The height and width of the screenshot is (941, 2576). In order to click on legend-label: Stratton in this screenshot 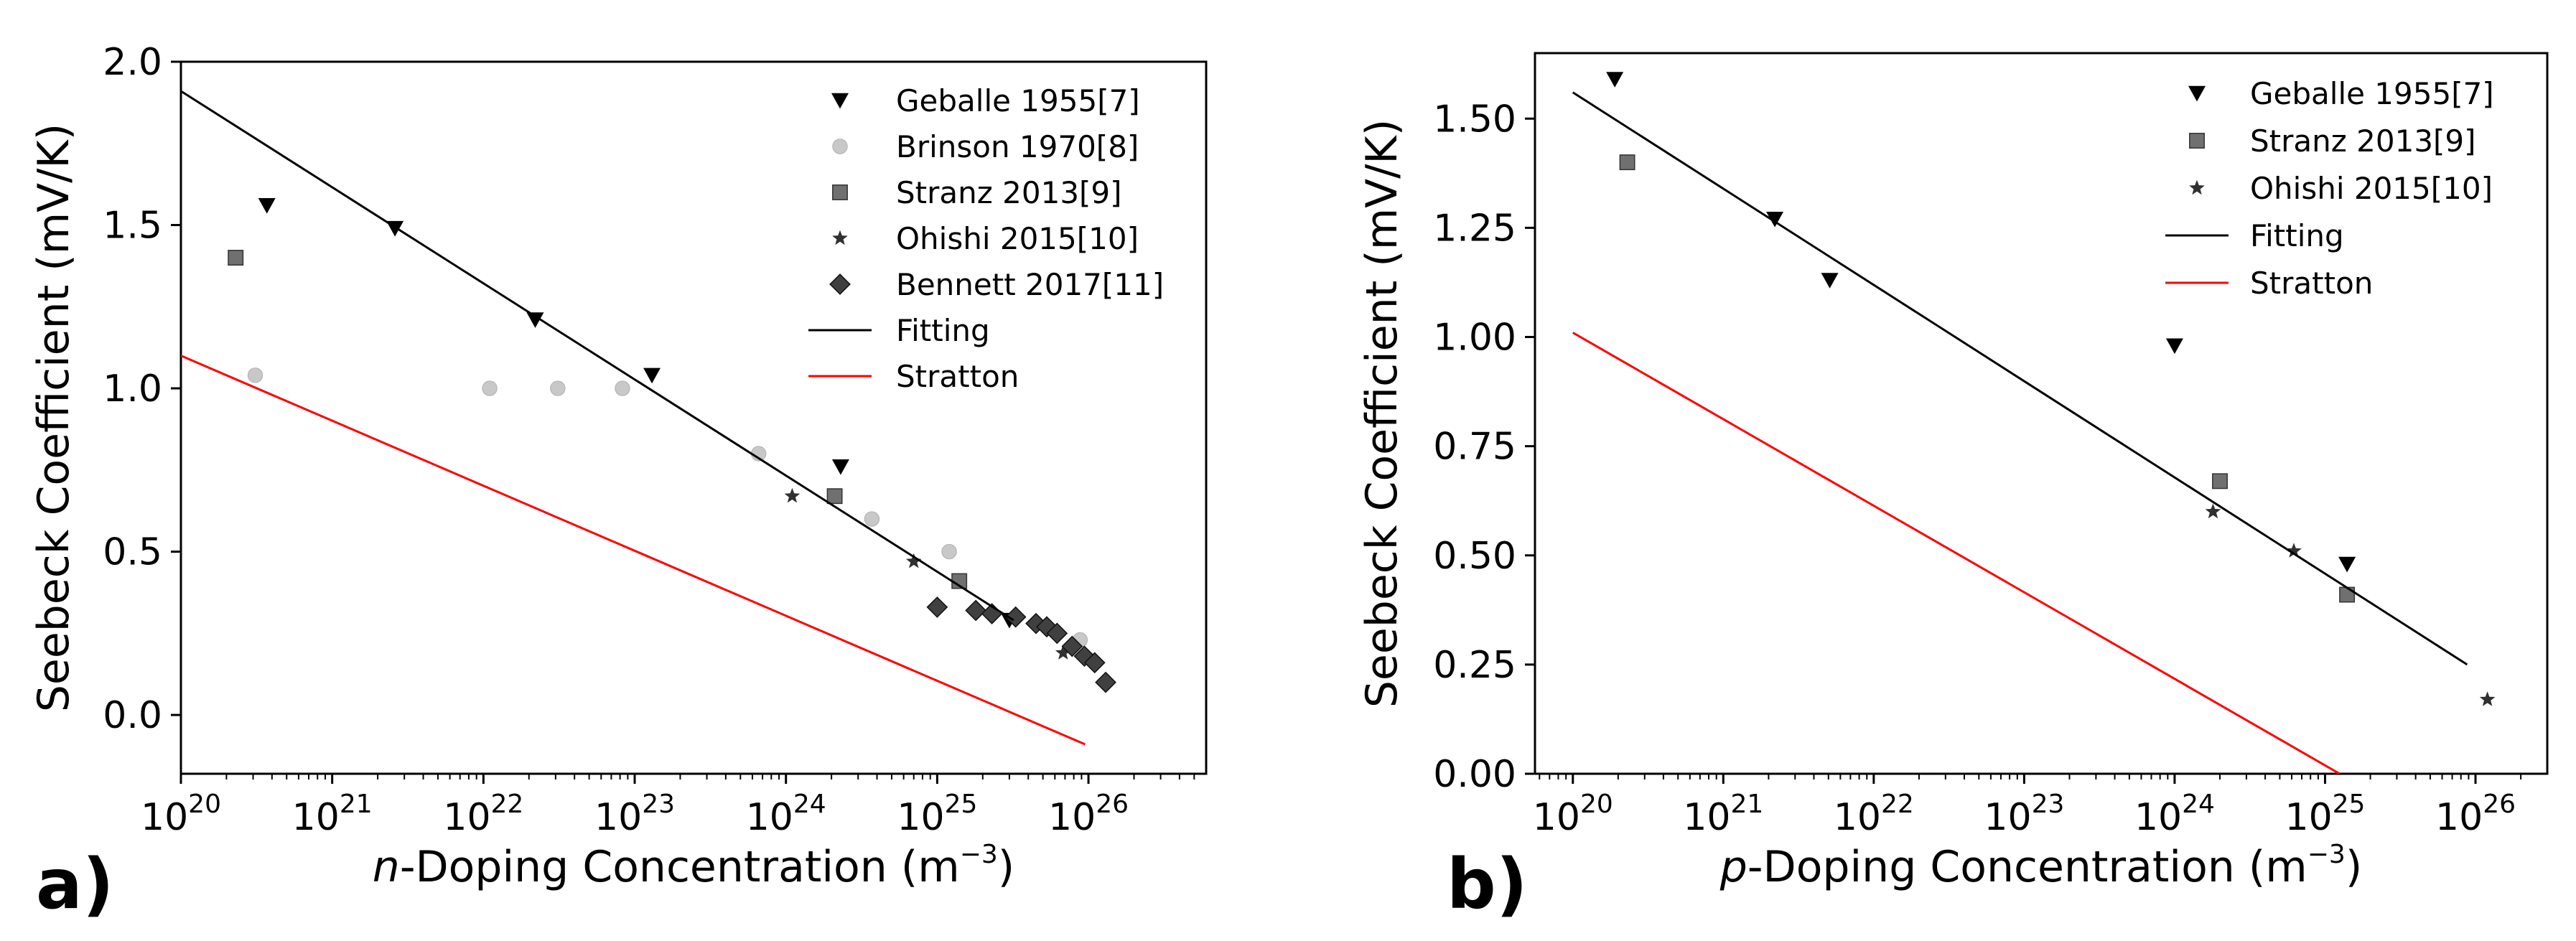, I will do `click(2311, 283)`.